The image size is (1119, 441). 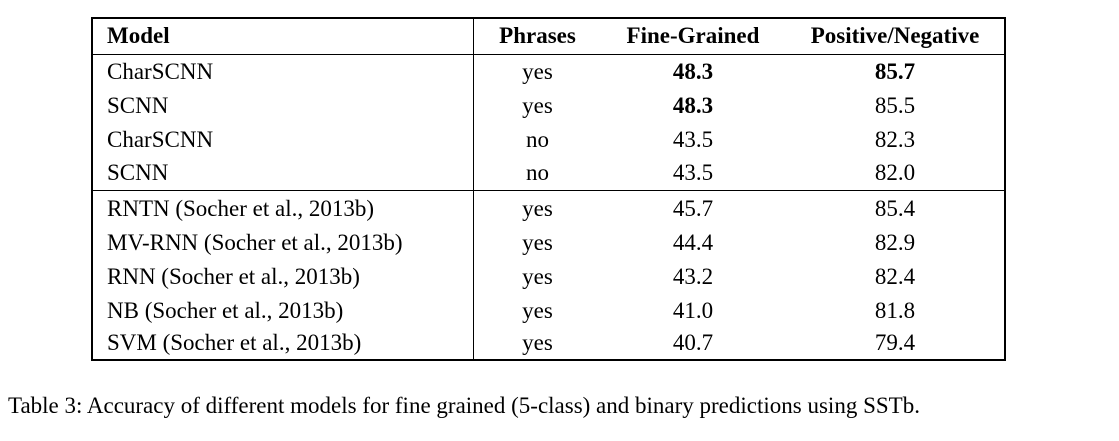 What do you see at coordinates (240, 208) in the screenshot?
I see `model-cell: RNTN (Socher et al., 2013b)` at bounding box center [240, 208].